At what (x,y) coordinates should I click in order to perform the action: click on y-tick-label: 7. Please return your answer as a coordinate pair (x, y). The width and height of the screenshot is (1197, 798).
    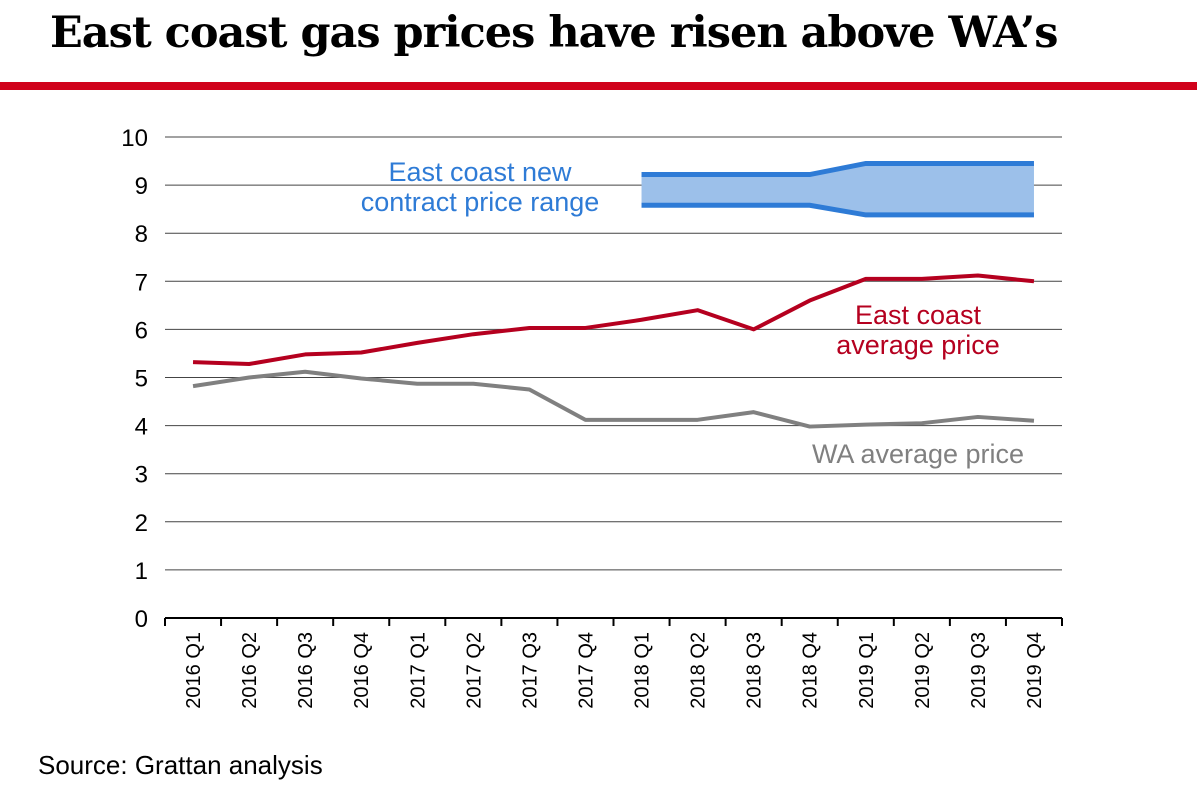
    Looking at the image, I should click on (141, 282).